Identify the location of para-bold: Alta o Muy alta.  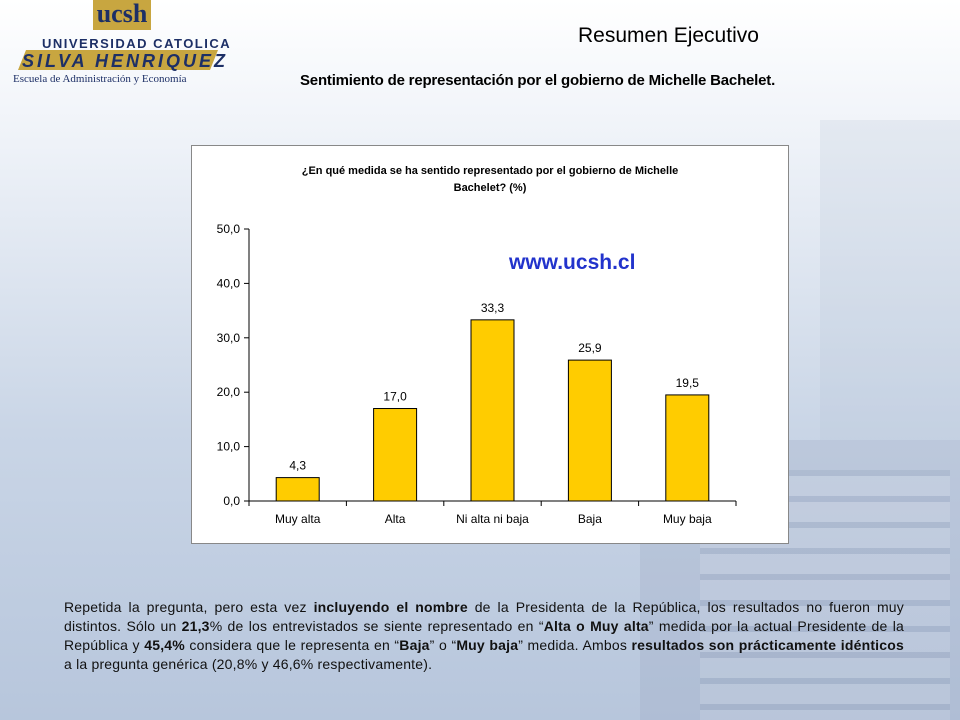
(596, 626).